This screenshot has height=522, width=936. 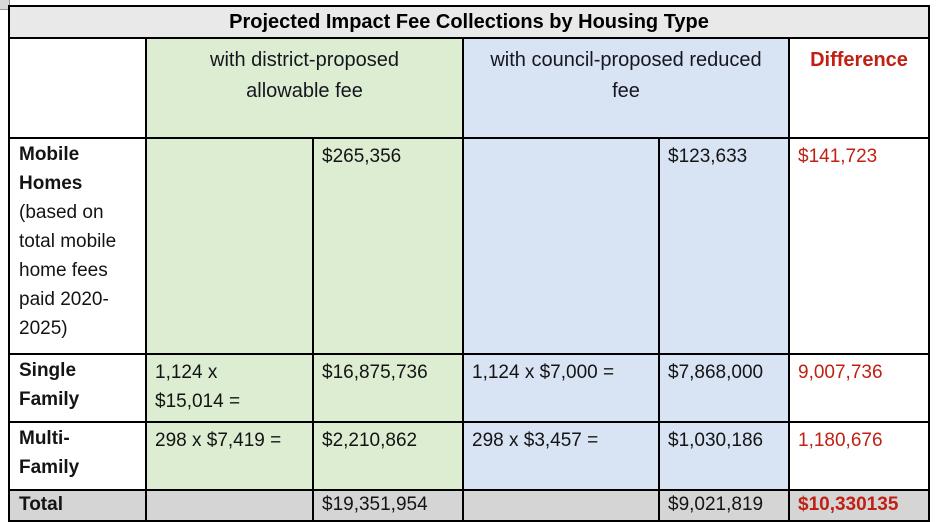 I want to click on cell-multi-difference: 1,180,676, so click(x=859, y=456).